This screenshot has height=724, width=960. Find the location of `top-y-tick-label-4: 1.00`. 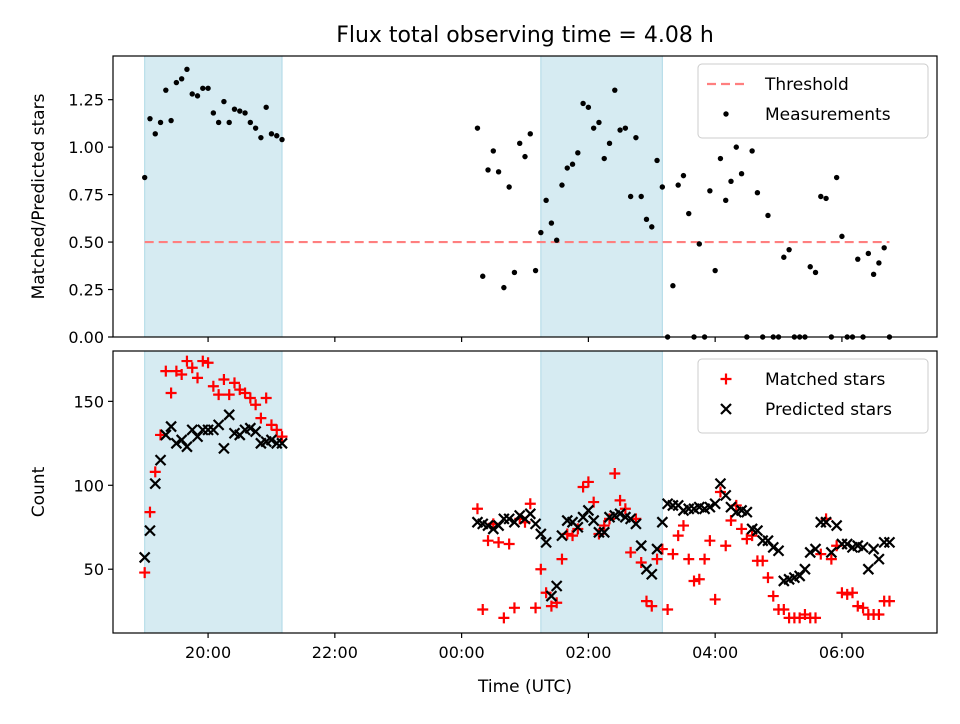

top-y-tick-label-4: 1.00 is located at coordinates (86, 147).